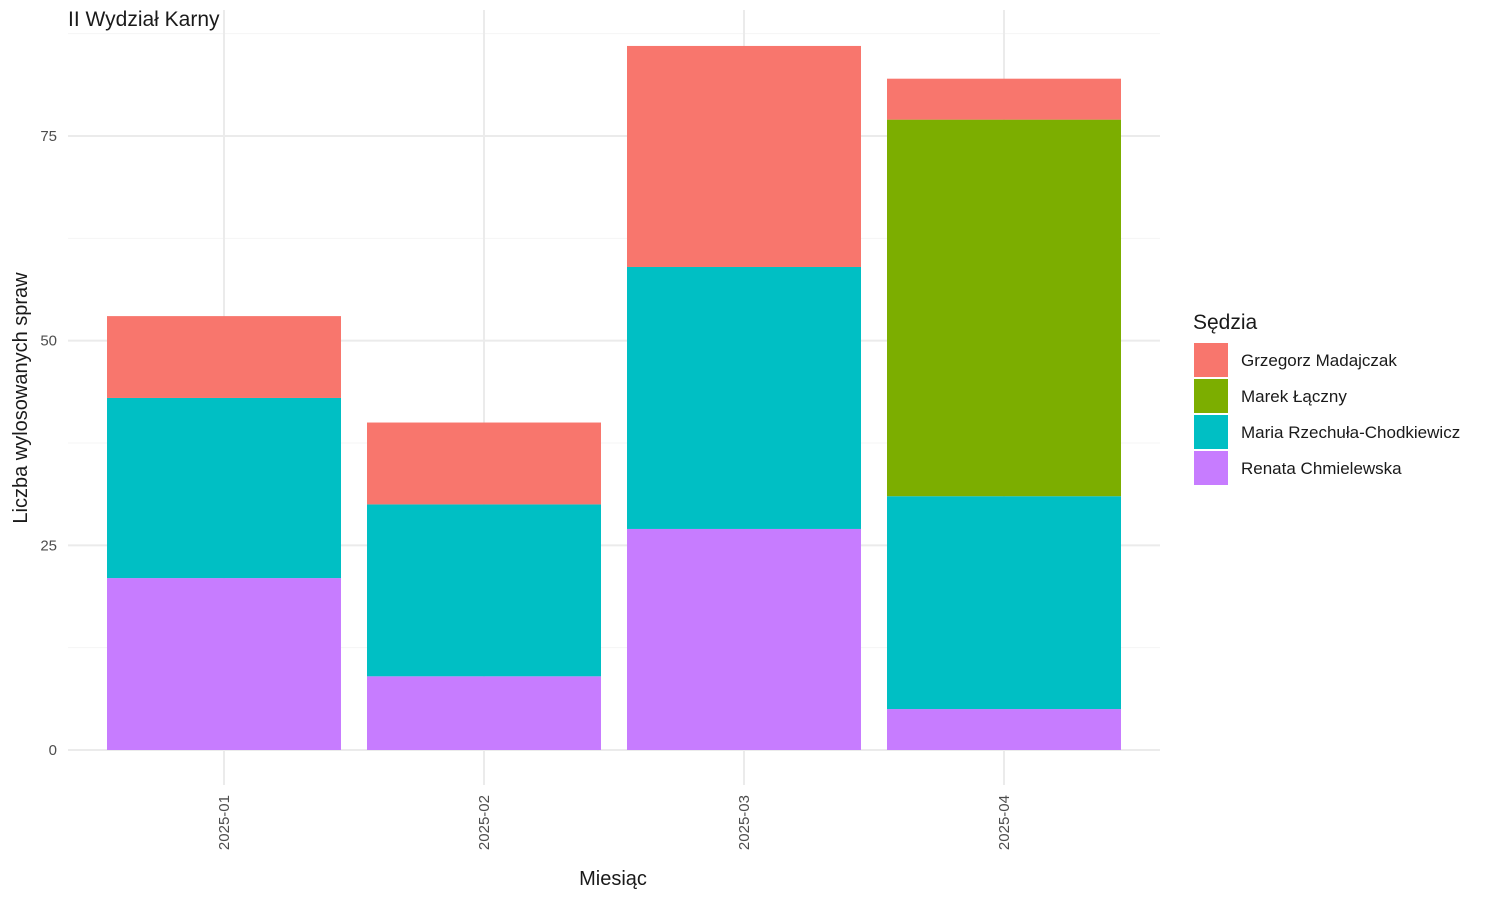 The height and width of the screenshot is (900, 1500). Describe the element at coordinates (144, 19) in the screenshot. I see `chart-title: II Wydział Karny` at that location.